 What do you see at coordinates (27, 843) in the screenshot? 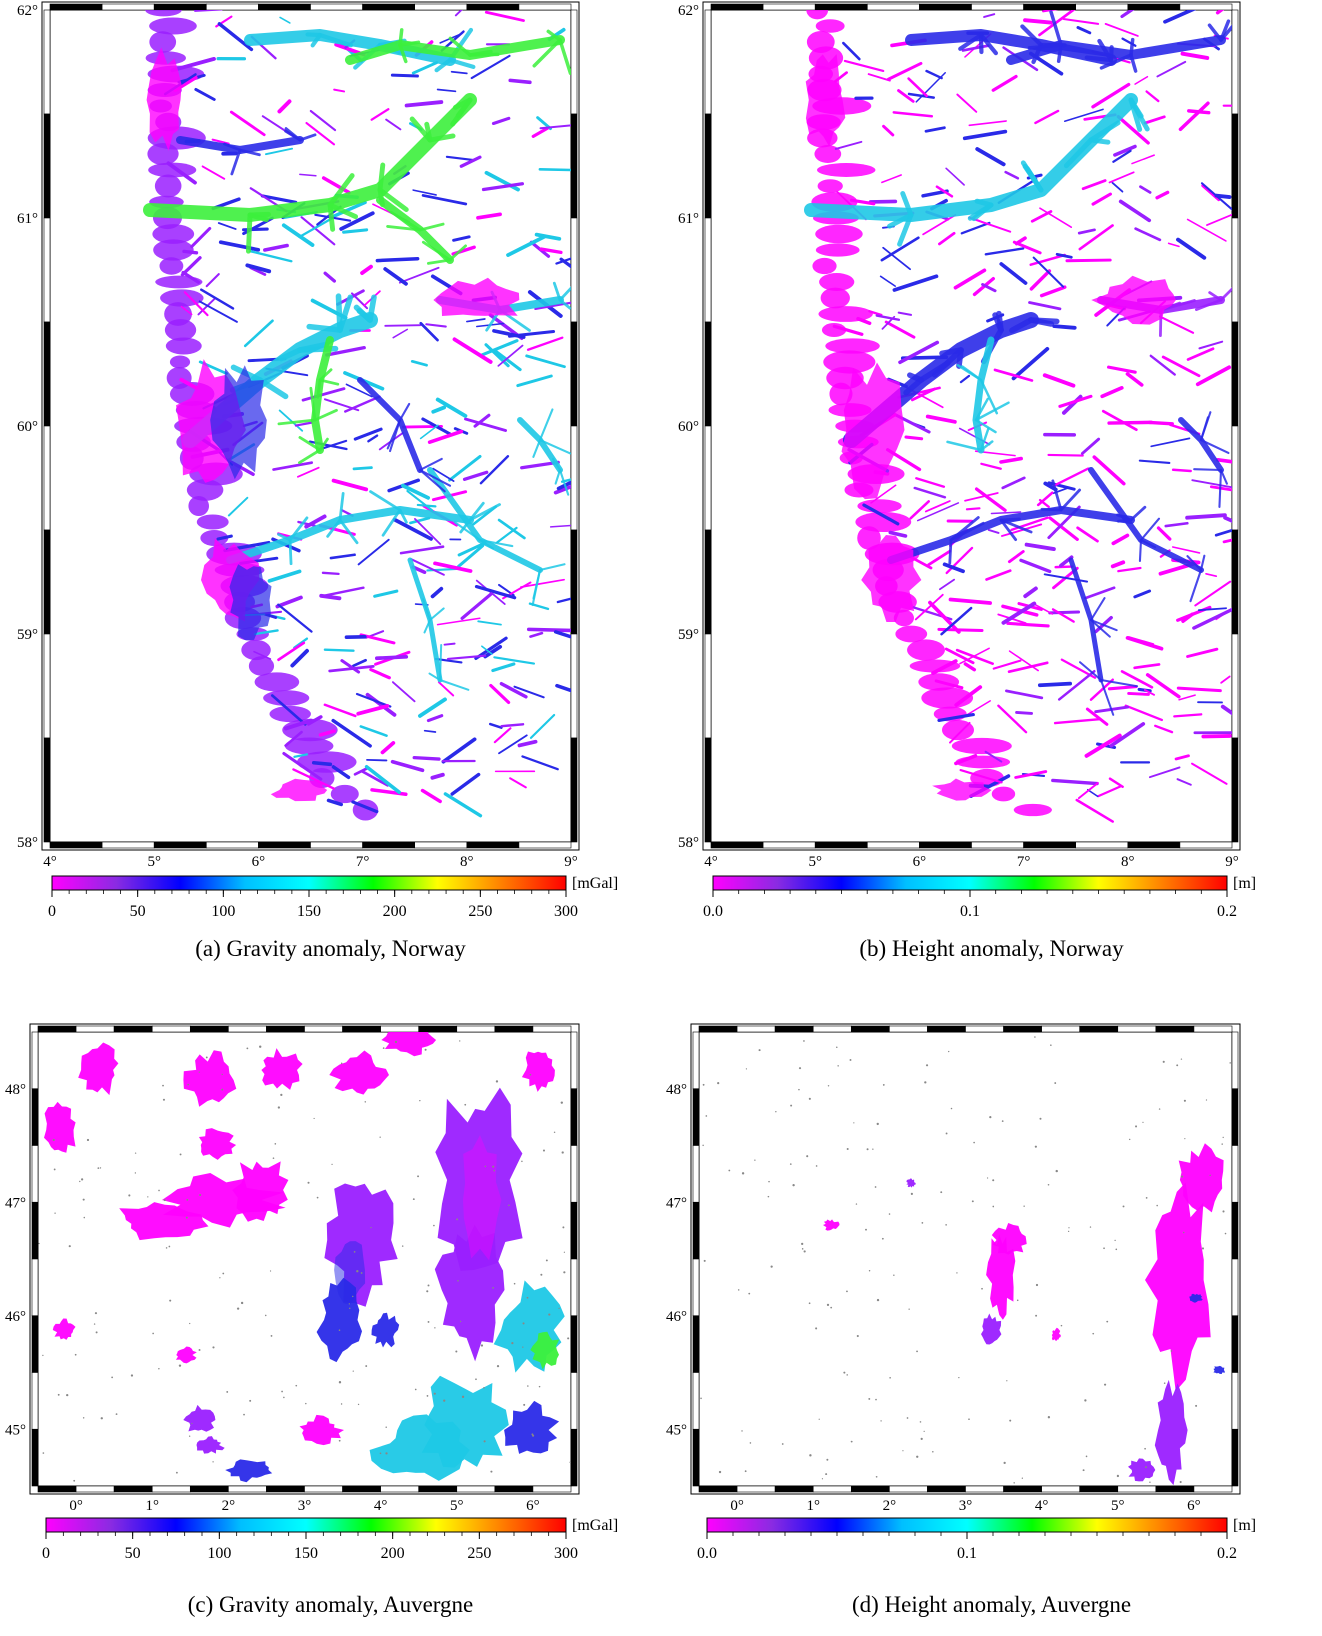
I see `lat-tick-label: 58°` at bounding box center [27, 843].